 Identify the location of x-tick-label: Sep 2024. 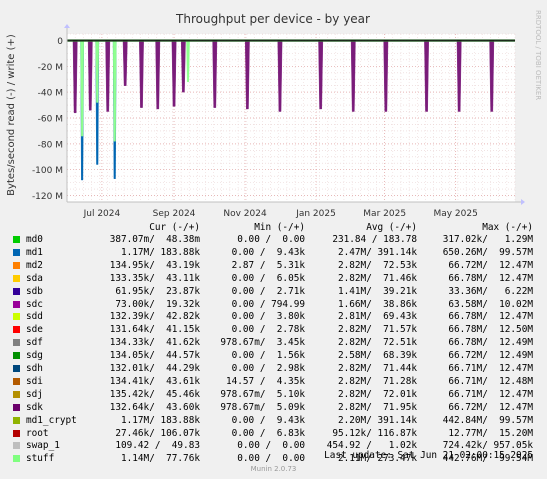
(174, 214).